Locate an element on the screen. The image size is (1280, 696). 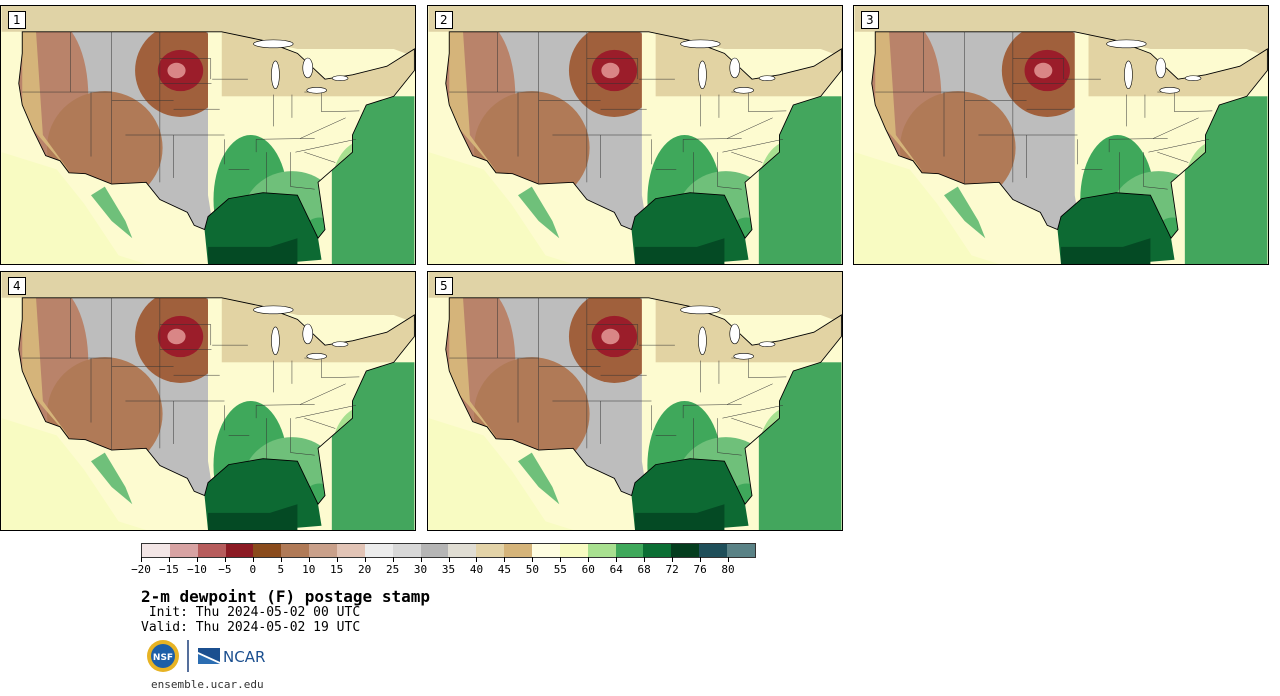
colorbar-tick-label: 72 is located at coordinates (672, 569).